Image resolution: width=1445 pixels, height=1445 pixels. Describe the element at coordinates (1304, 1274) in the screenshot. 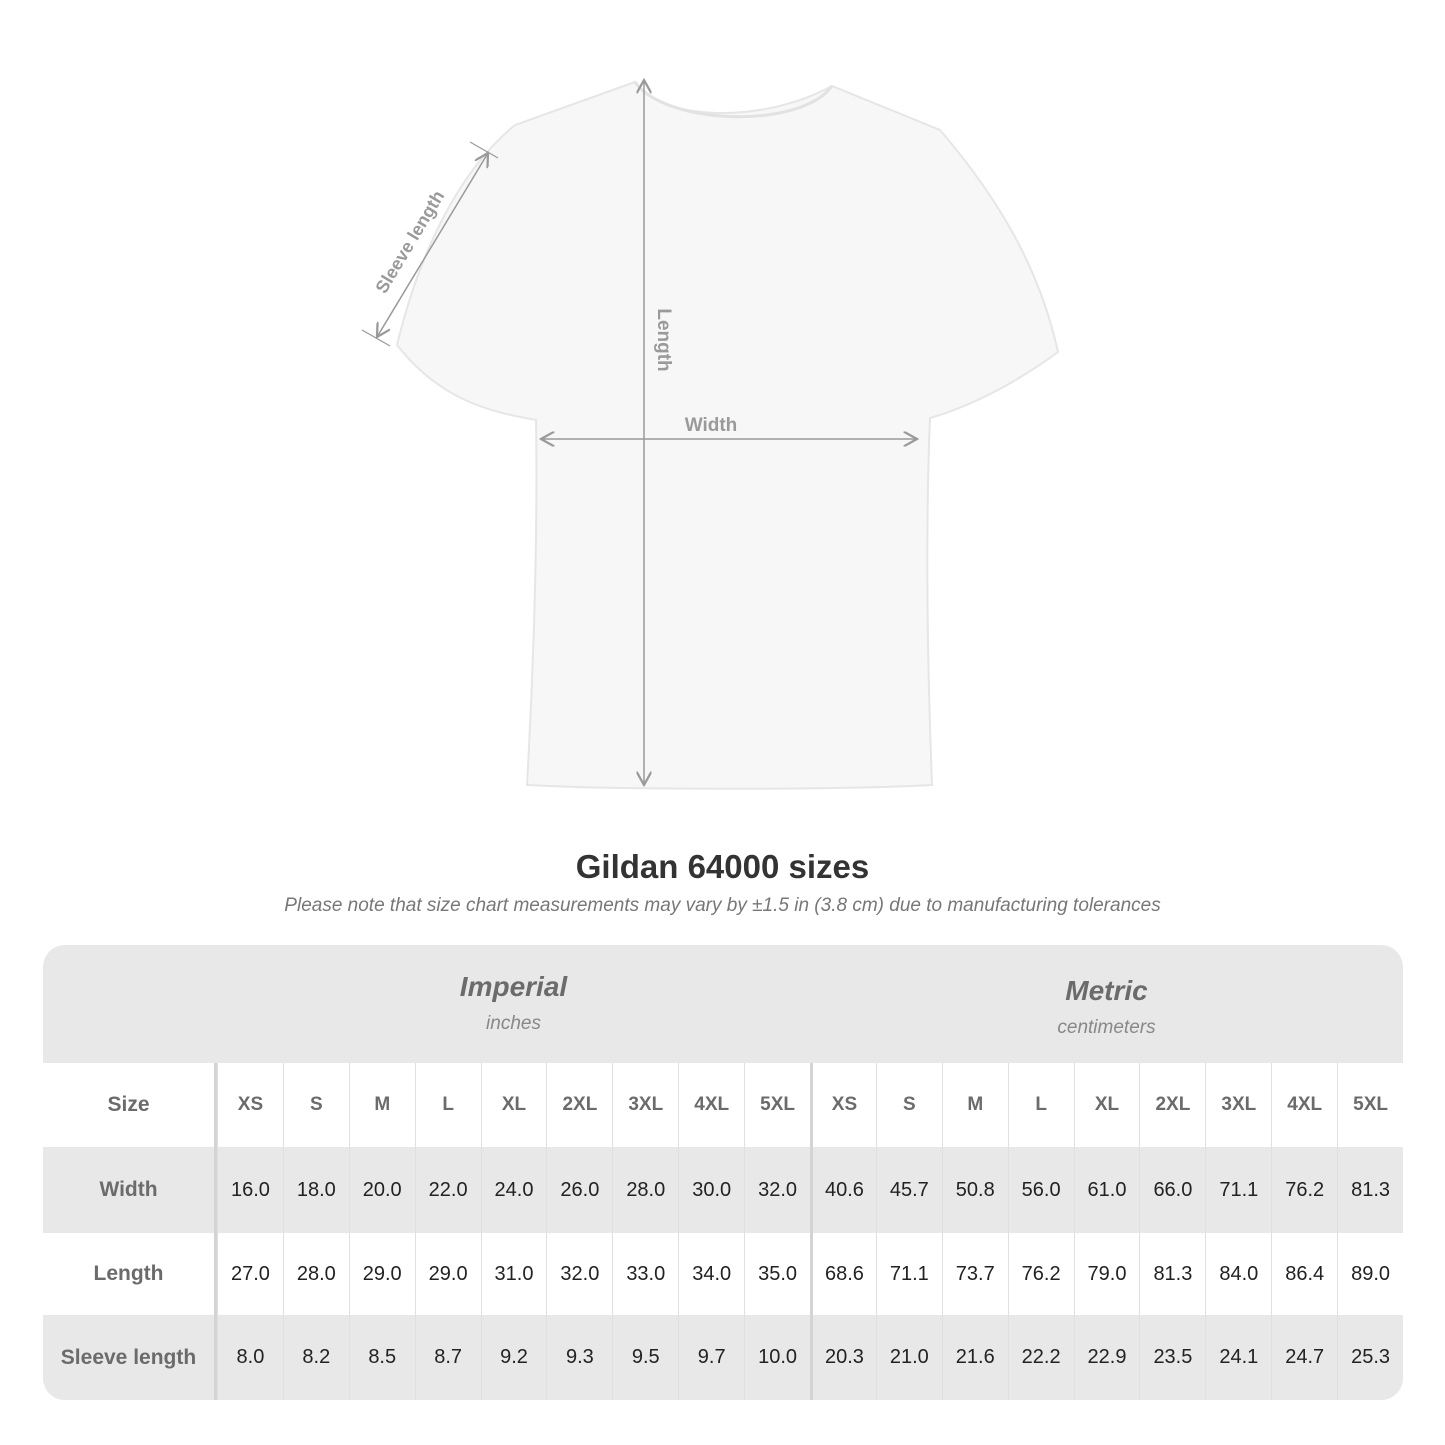

I see `metric-value-cell: 86.4` at that location.